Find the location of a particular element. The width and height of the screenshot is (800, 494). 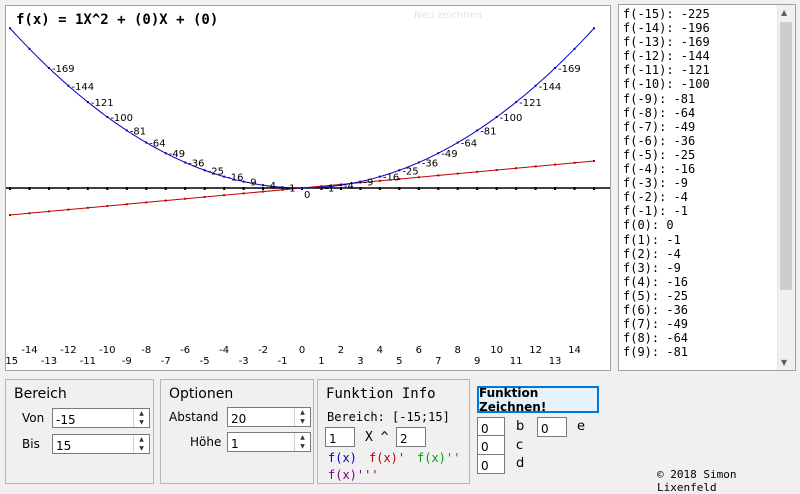

f-label: f(x) is located at coordinates (342, 458).